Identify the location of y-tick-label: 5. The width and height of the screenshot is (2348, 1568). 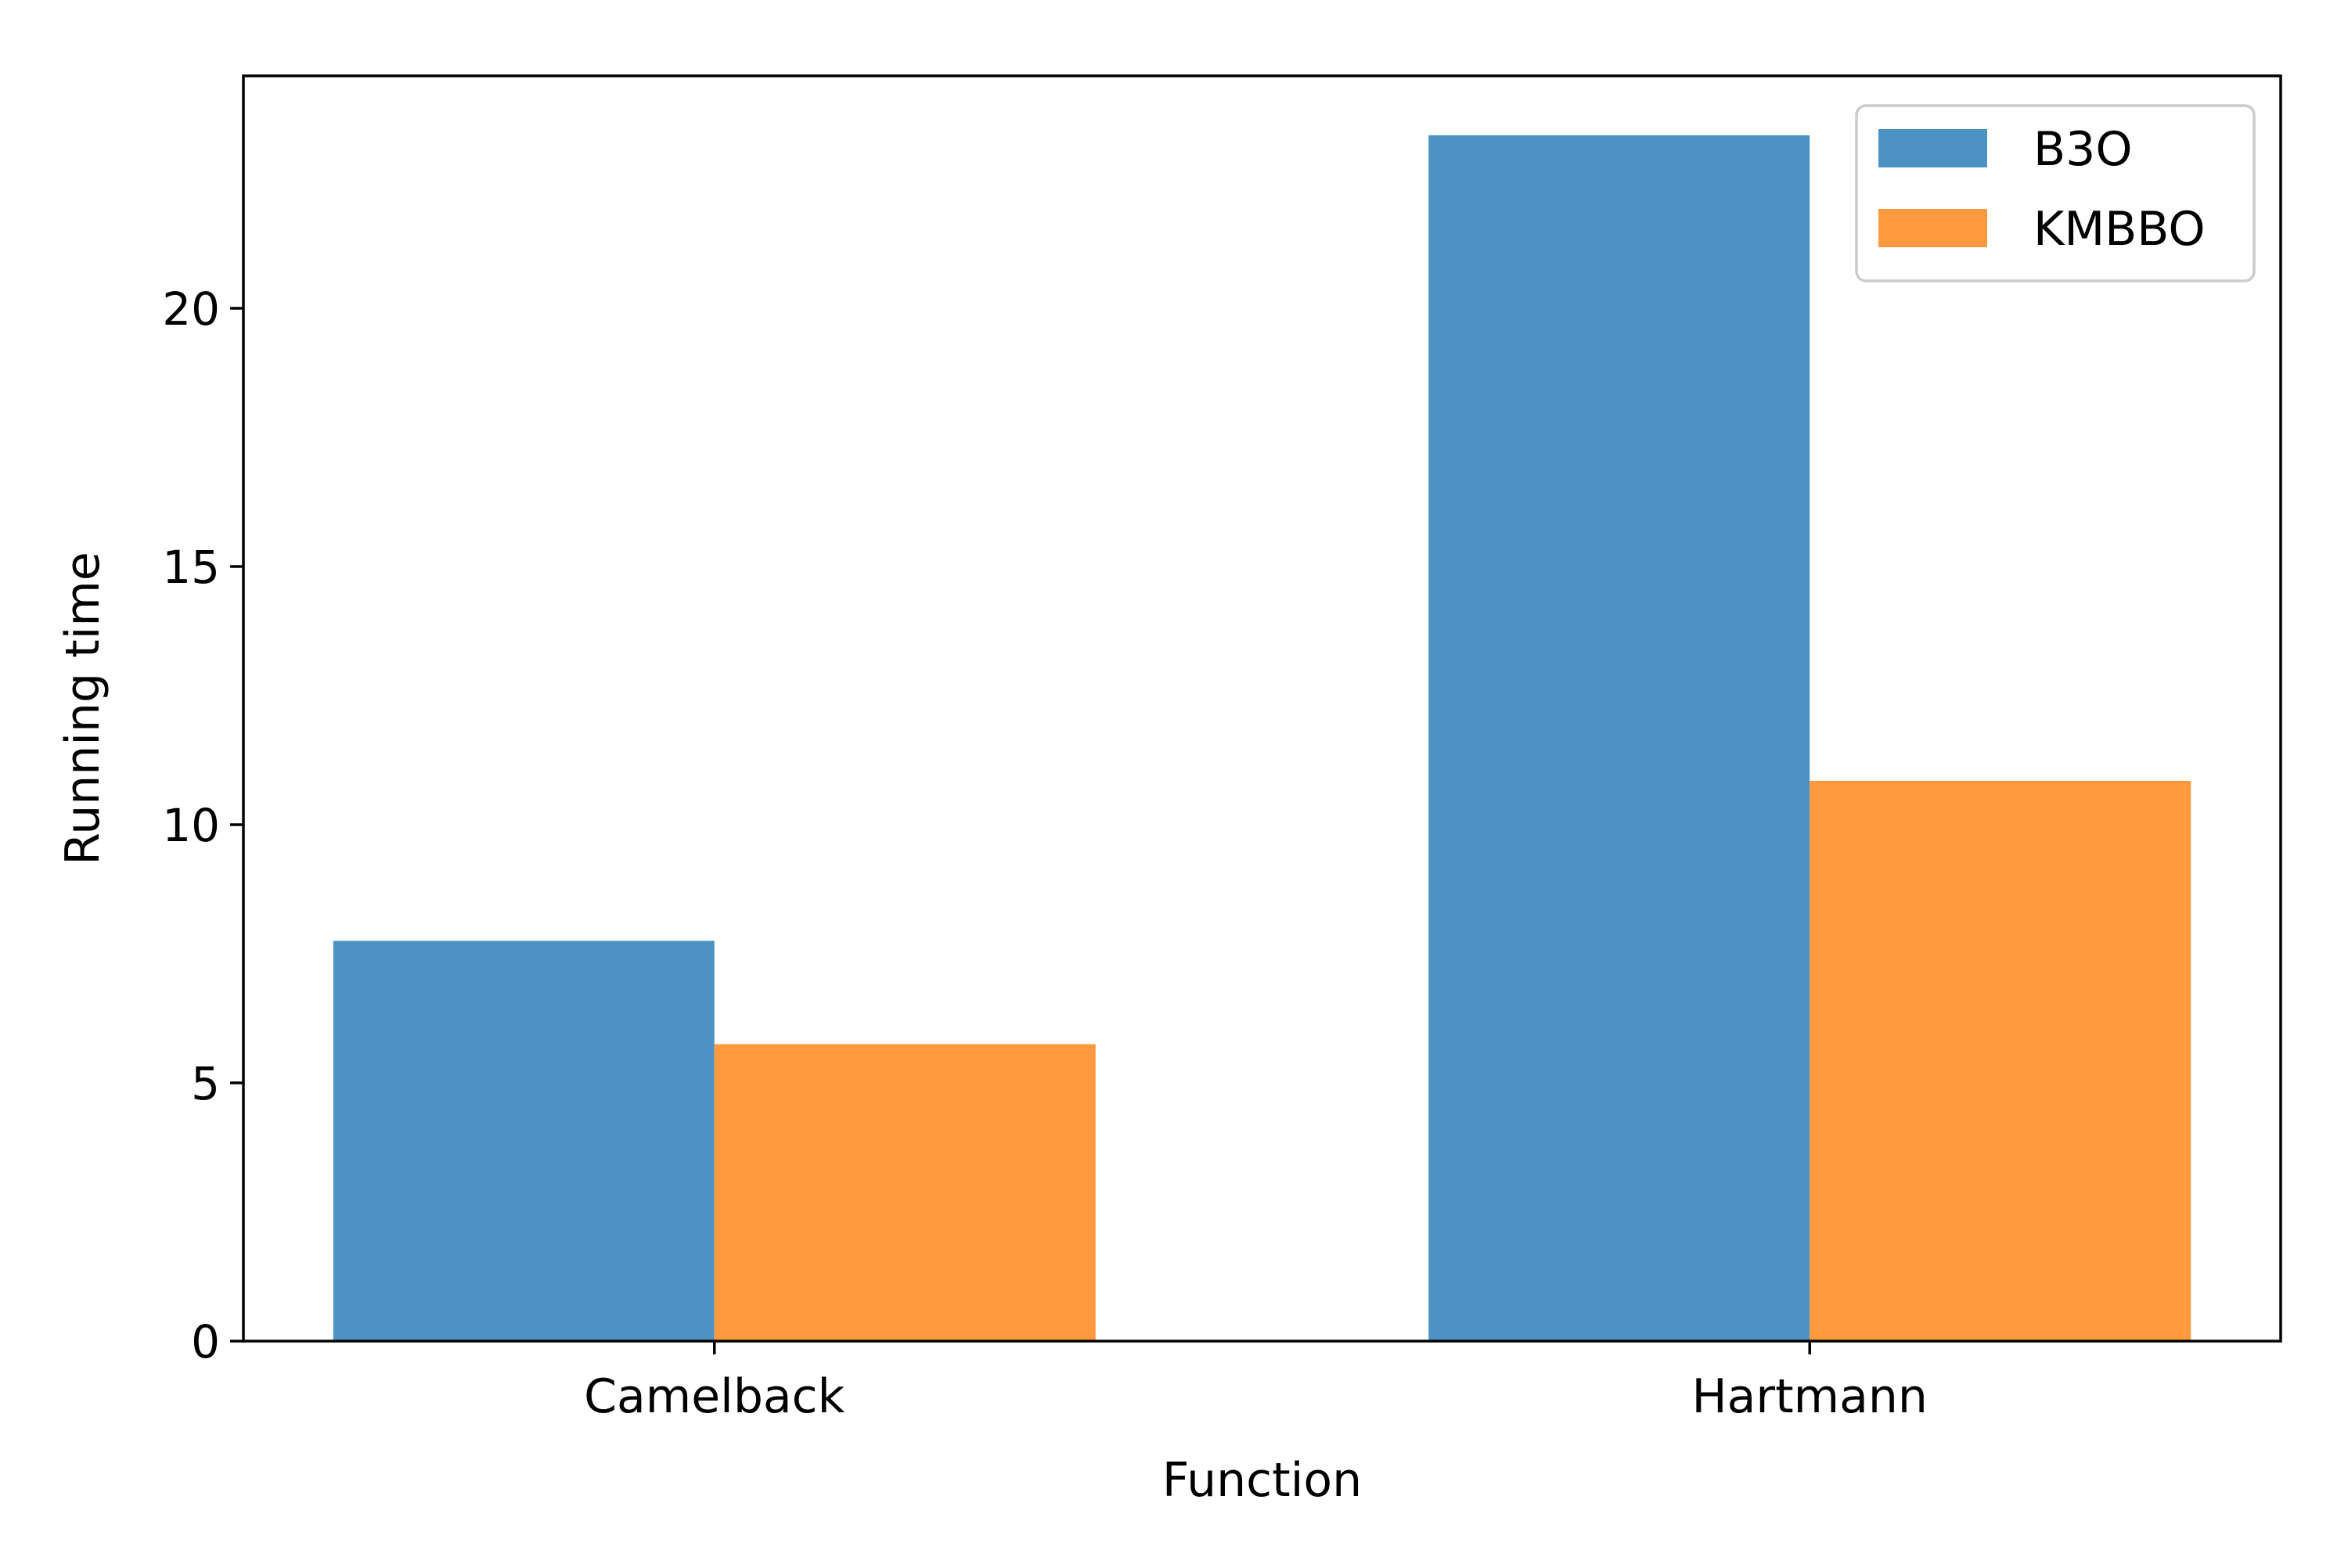
(205, 1083).